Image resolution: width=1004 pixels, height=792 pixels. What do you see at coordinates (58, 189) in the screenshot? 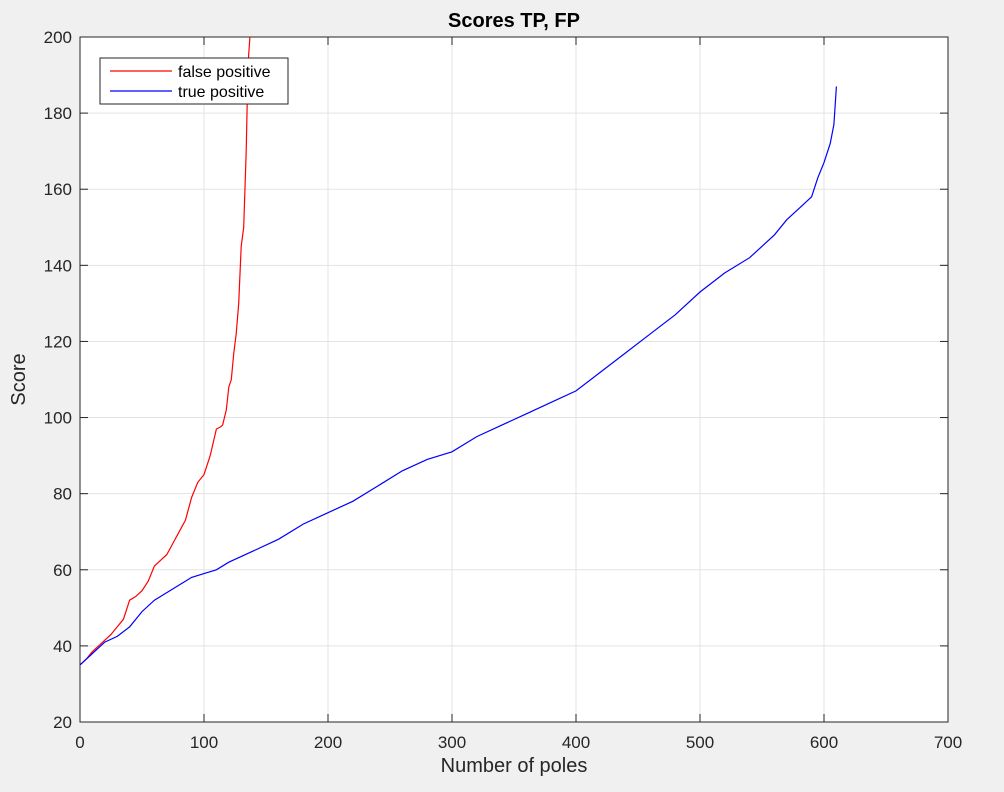
I see `y-tick-label: 160` at bounding box center [58, 189].